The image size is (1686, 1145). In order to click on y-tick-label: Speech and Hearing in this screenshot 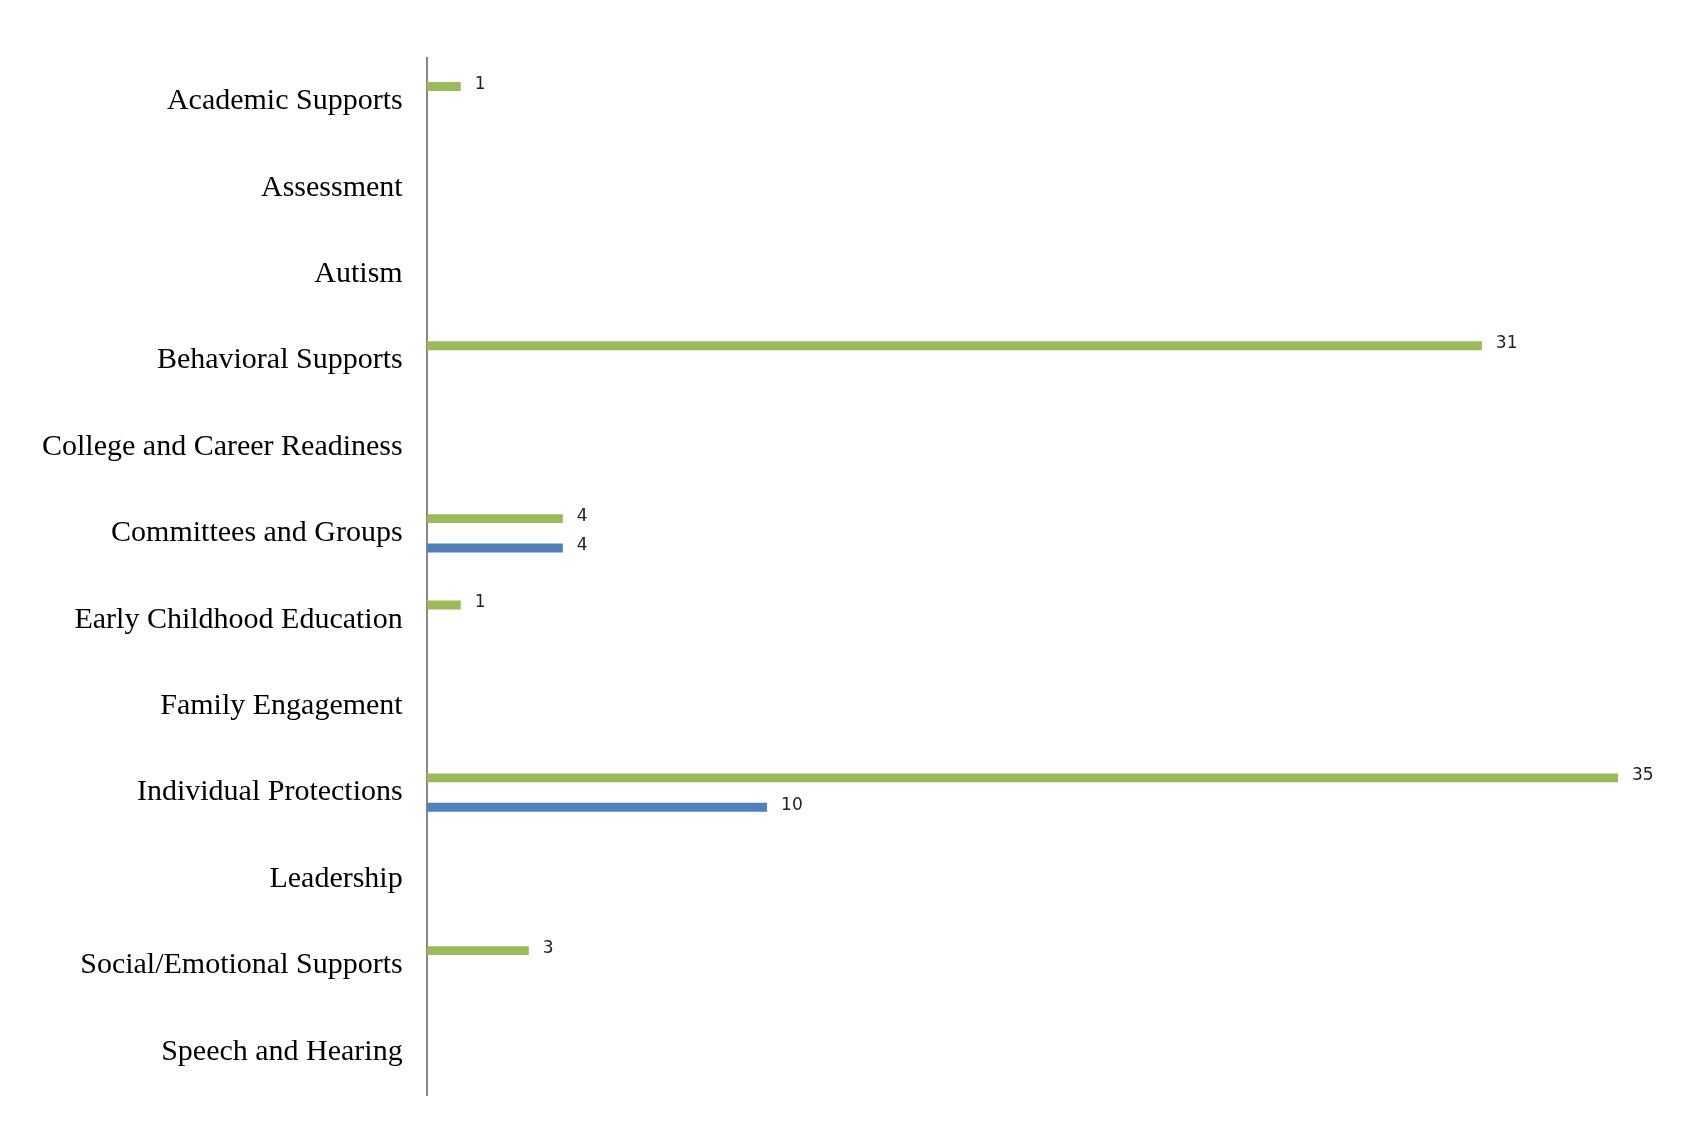, I will do `click(282, 1049)`.